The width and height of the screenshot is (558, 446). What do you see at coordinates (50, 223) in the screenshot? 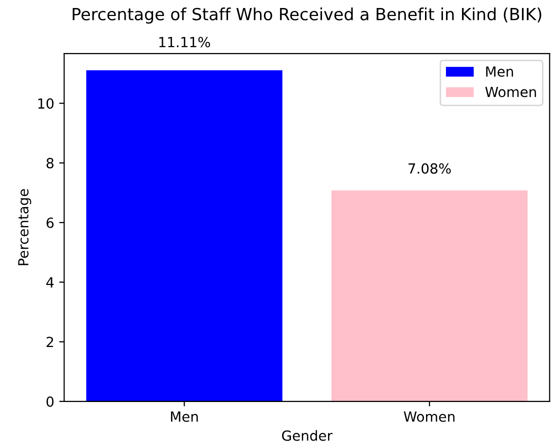
I see `y-tick-label: 6` at bounding box center [50, 223].